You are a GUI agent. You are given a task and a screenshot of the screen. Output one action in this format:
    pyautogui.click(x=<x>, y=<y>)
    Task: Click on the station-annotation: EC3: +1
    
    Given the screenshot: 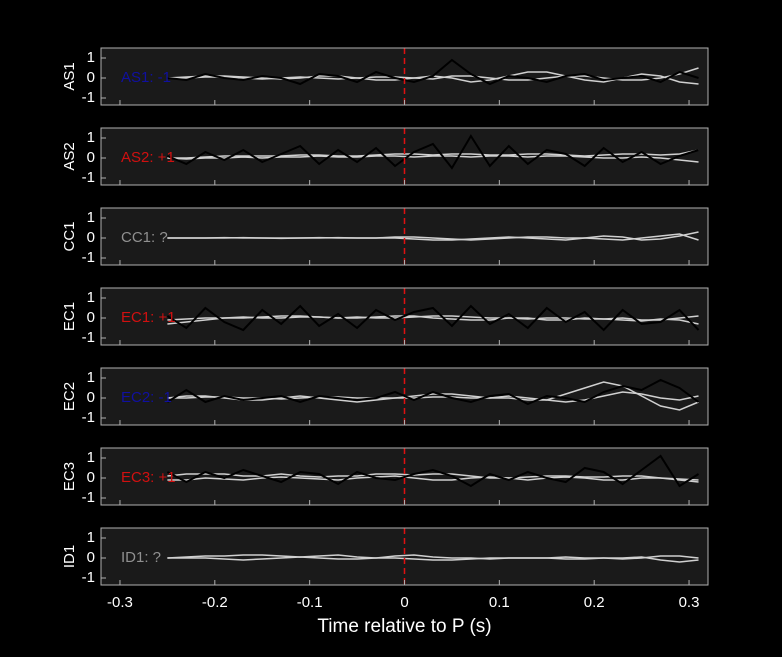 What is the action you would take?
    pyautogui.click(x=148, y=477)
    